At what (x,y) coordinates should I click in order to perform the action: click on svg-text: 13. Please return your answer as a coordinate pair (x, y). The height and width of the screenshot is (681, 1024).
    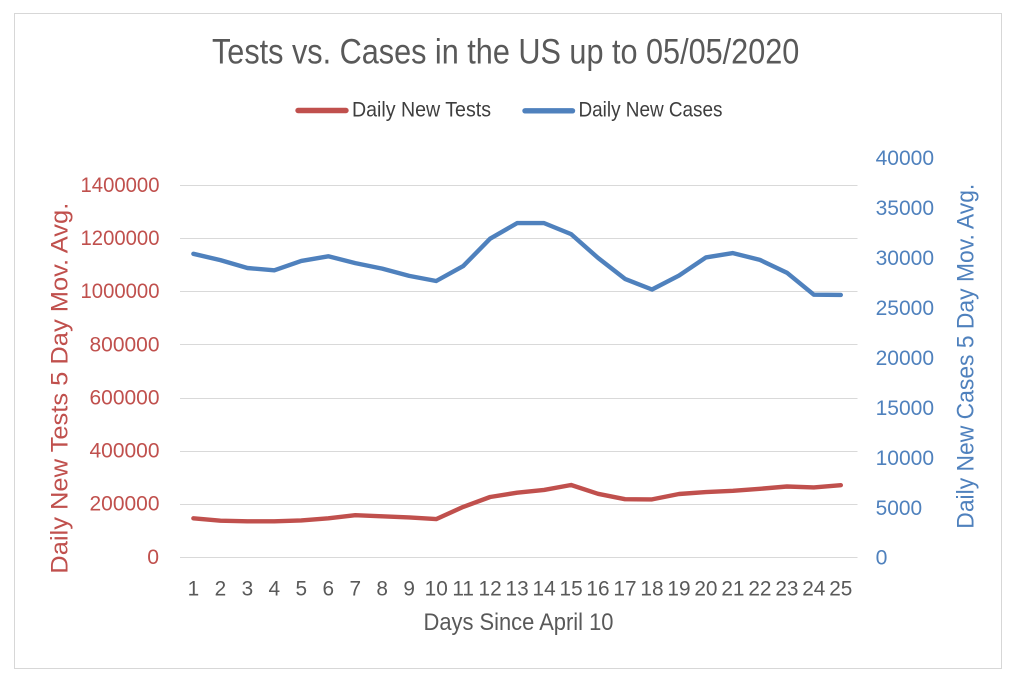
    Looking at the image, I should click on (517, 589).